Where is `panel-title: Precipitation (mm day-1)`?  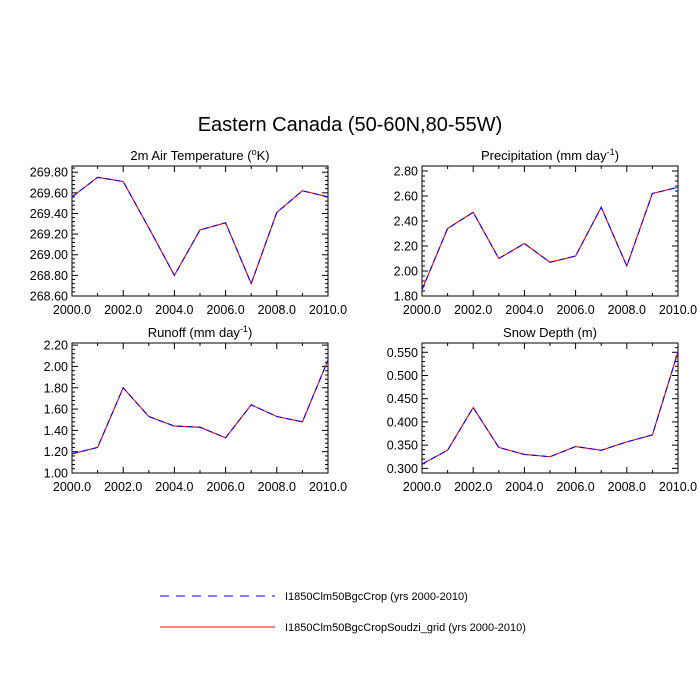 panel-title: Precipitation (mm day-1) is located at coordinates (550, 155).